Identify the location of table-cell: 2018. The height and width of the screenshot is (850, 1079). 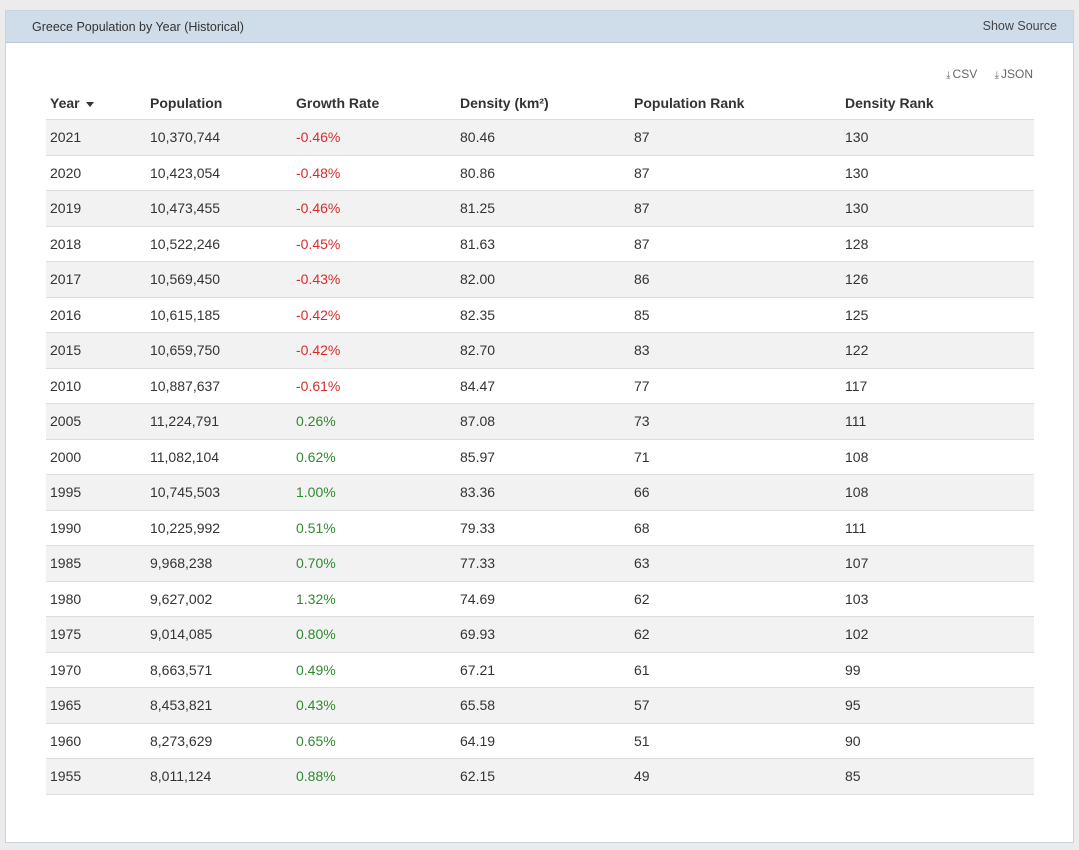
(96, 244).